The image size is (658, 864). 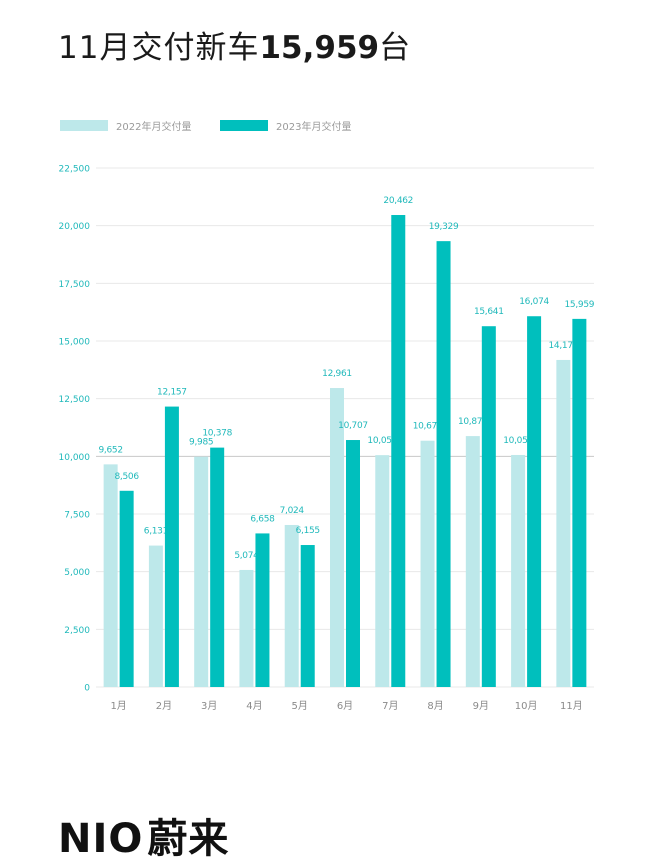 What do you see at coordinates (382, 441) in the screenshot?
I see `bar-value-label: 10,052` at bounding box center [382, 441].